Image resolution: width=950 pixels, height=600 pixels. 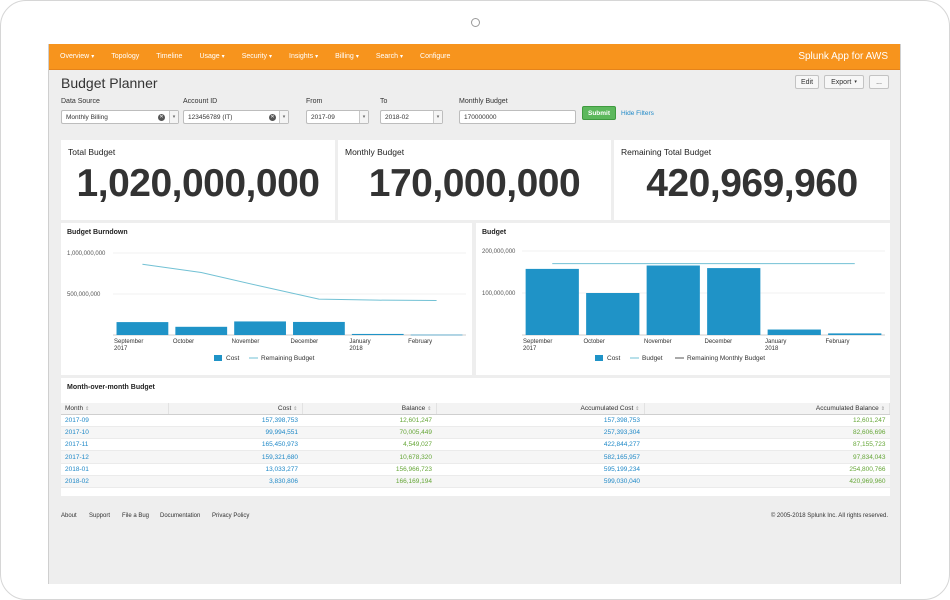 I want to click on page-title: Budget Planner, so click(x=109, y=83).